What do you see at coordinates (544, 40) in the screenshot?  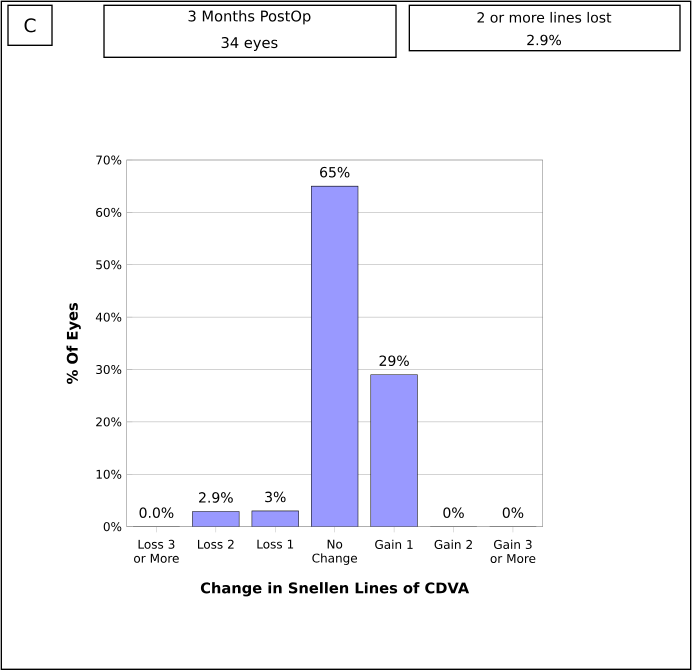 I see `text: 2.9%` at bounding box center [544, 40].